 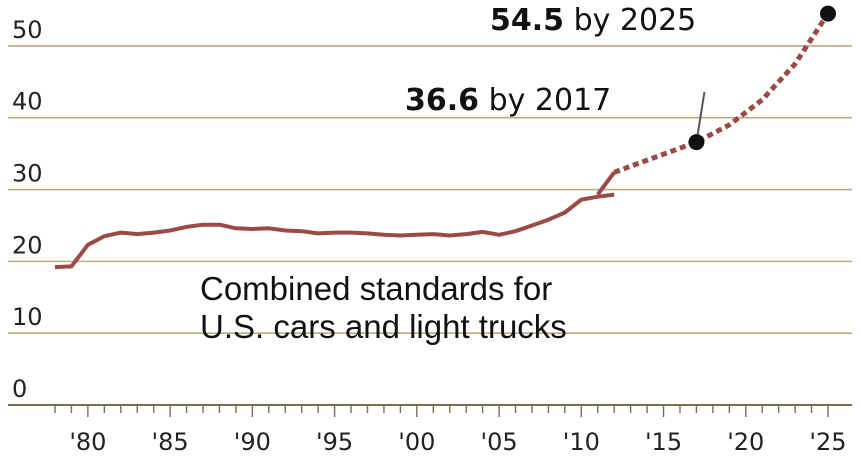 What do you see at coordinates (430, 410) in the screenshot?
I see `x-axis` at bounding box center [430, 410].